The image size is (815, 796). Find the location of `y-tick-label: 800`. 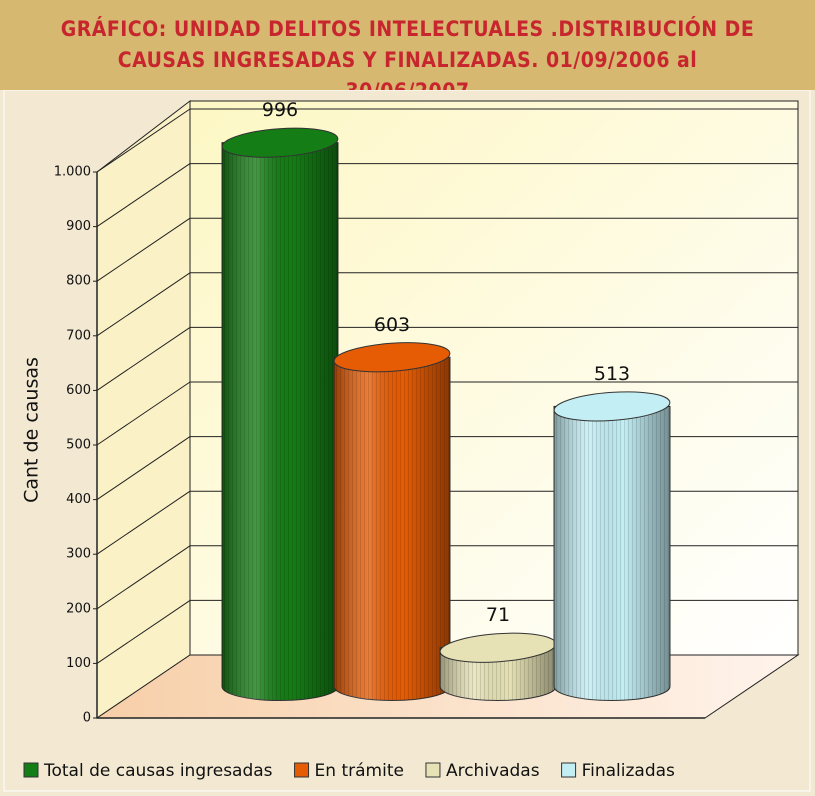

y-tick-label: 800 is located at coordinates (78, 281).